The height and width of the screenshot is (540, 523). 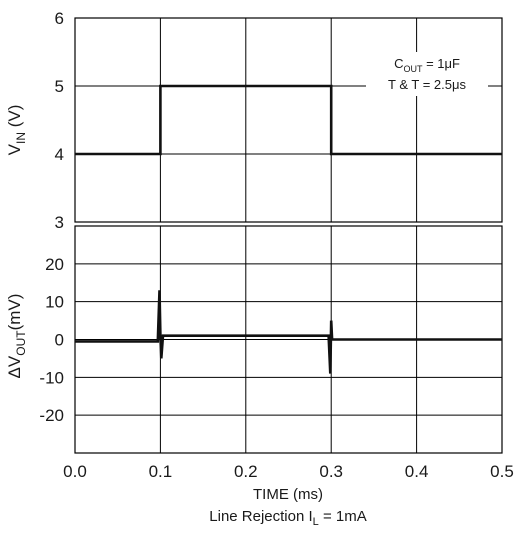 What do you see at coordinates (59, 154) in the screenshot?
I see `vin-y-tick-label: 4` at bounding box center [59, 154].